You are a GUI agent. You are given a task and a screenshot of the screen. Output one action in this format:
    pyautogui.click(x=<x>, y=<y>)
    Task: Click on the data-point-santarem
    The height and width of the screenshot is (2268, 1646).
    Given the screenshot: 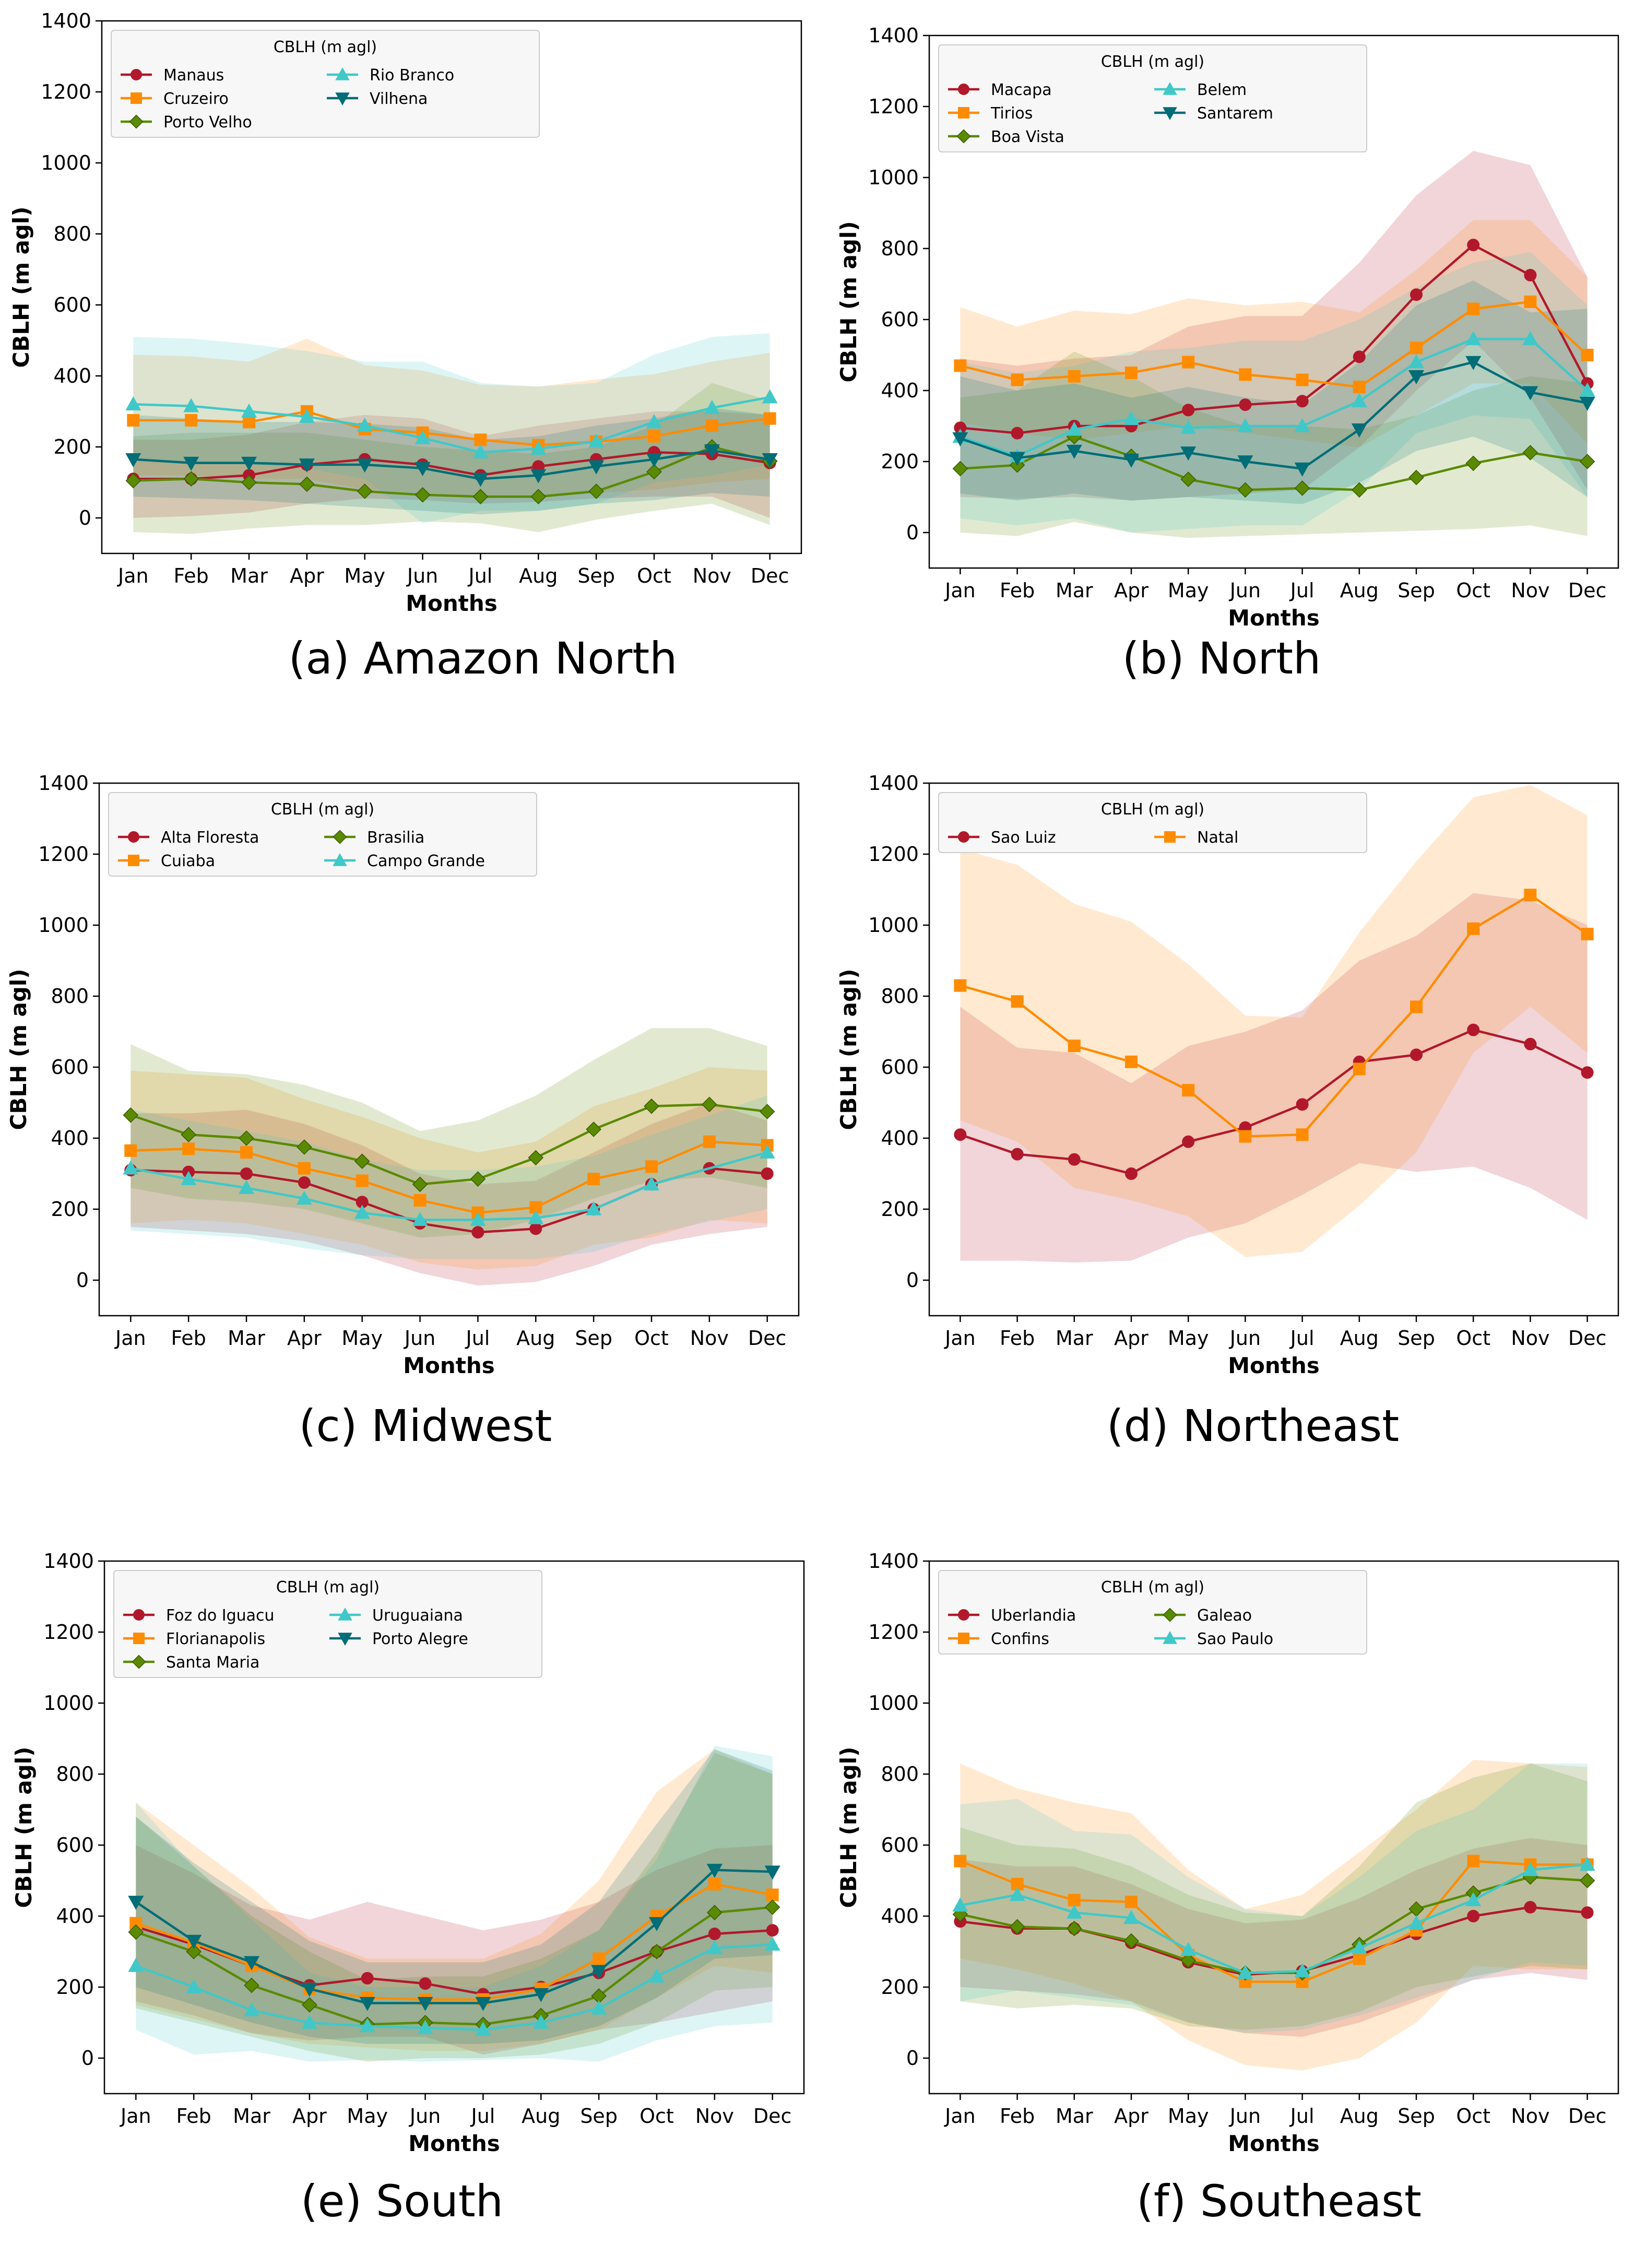 What is the action you would take?
    pyautogui.click(x=1359, y=431)
    